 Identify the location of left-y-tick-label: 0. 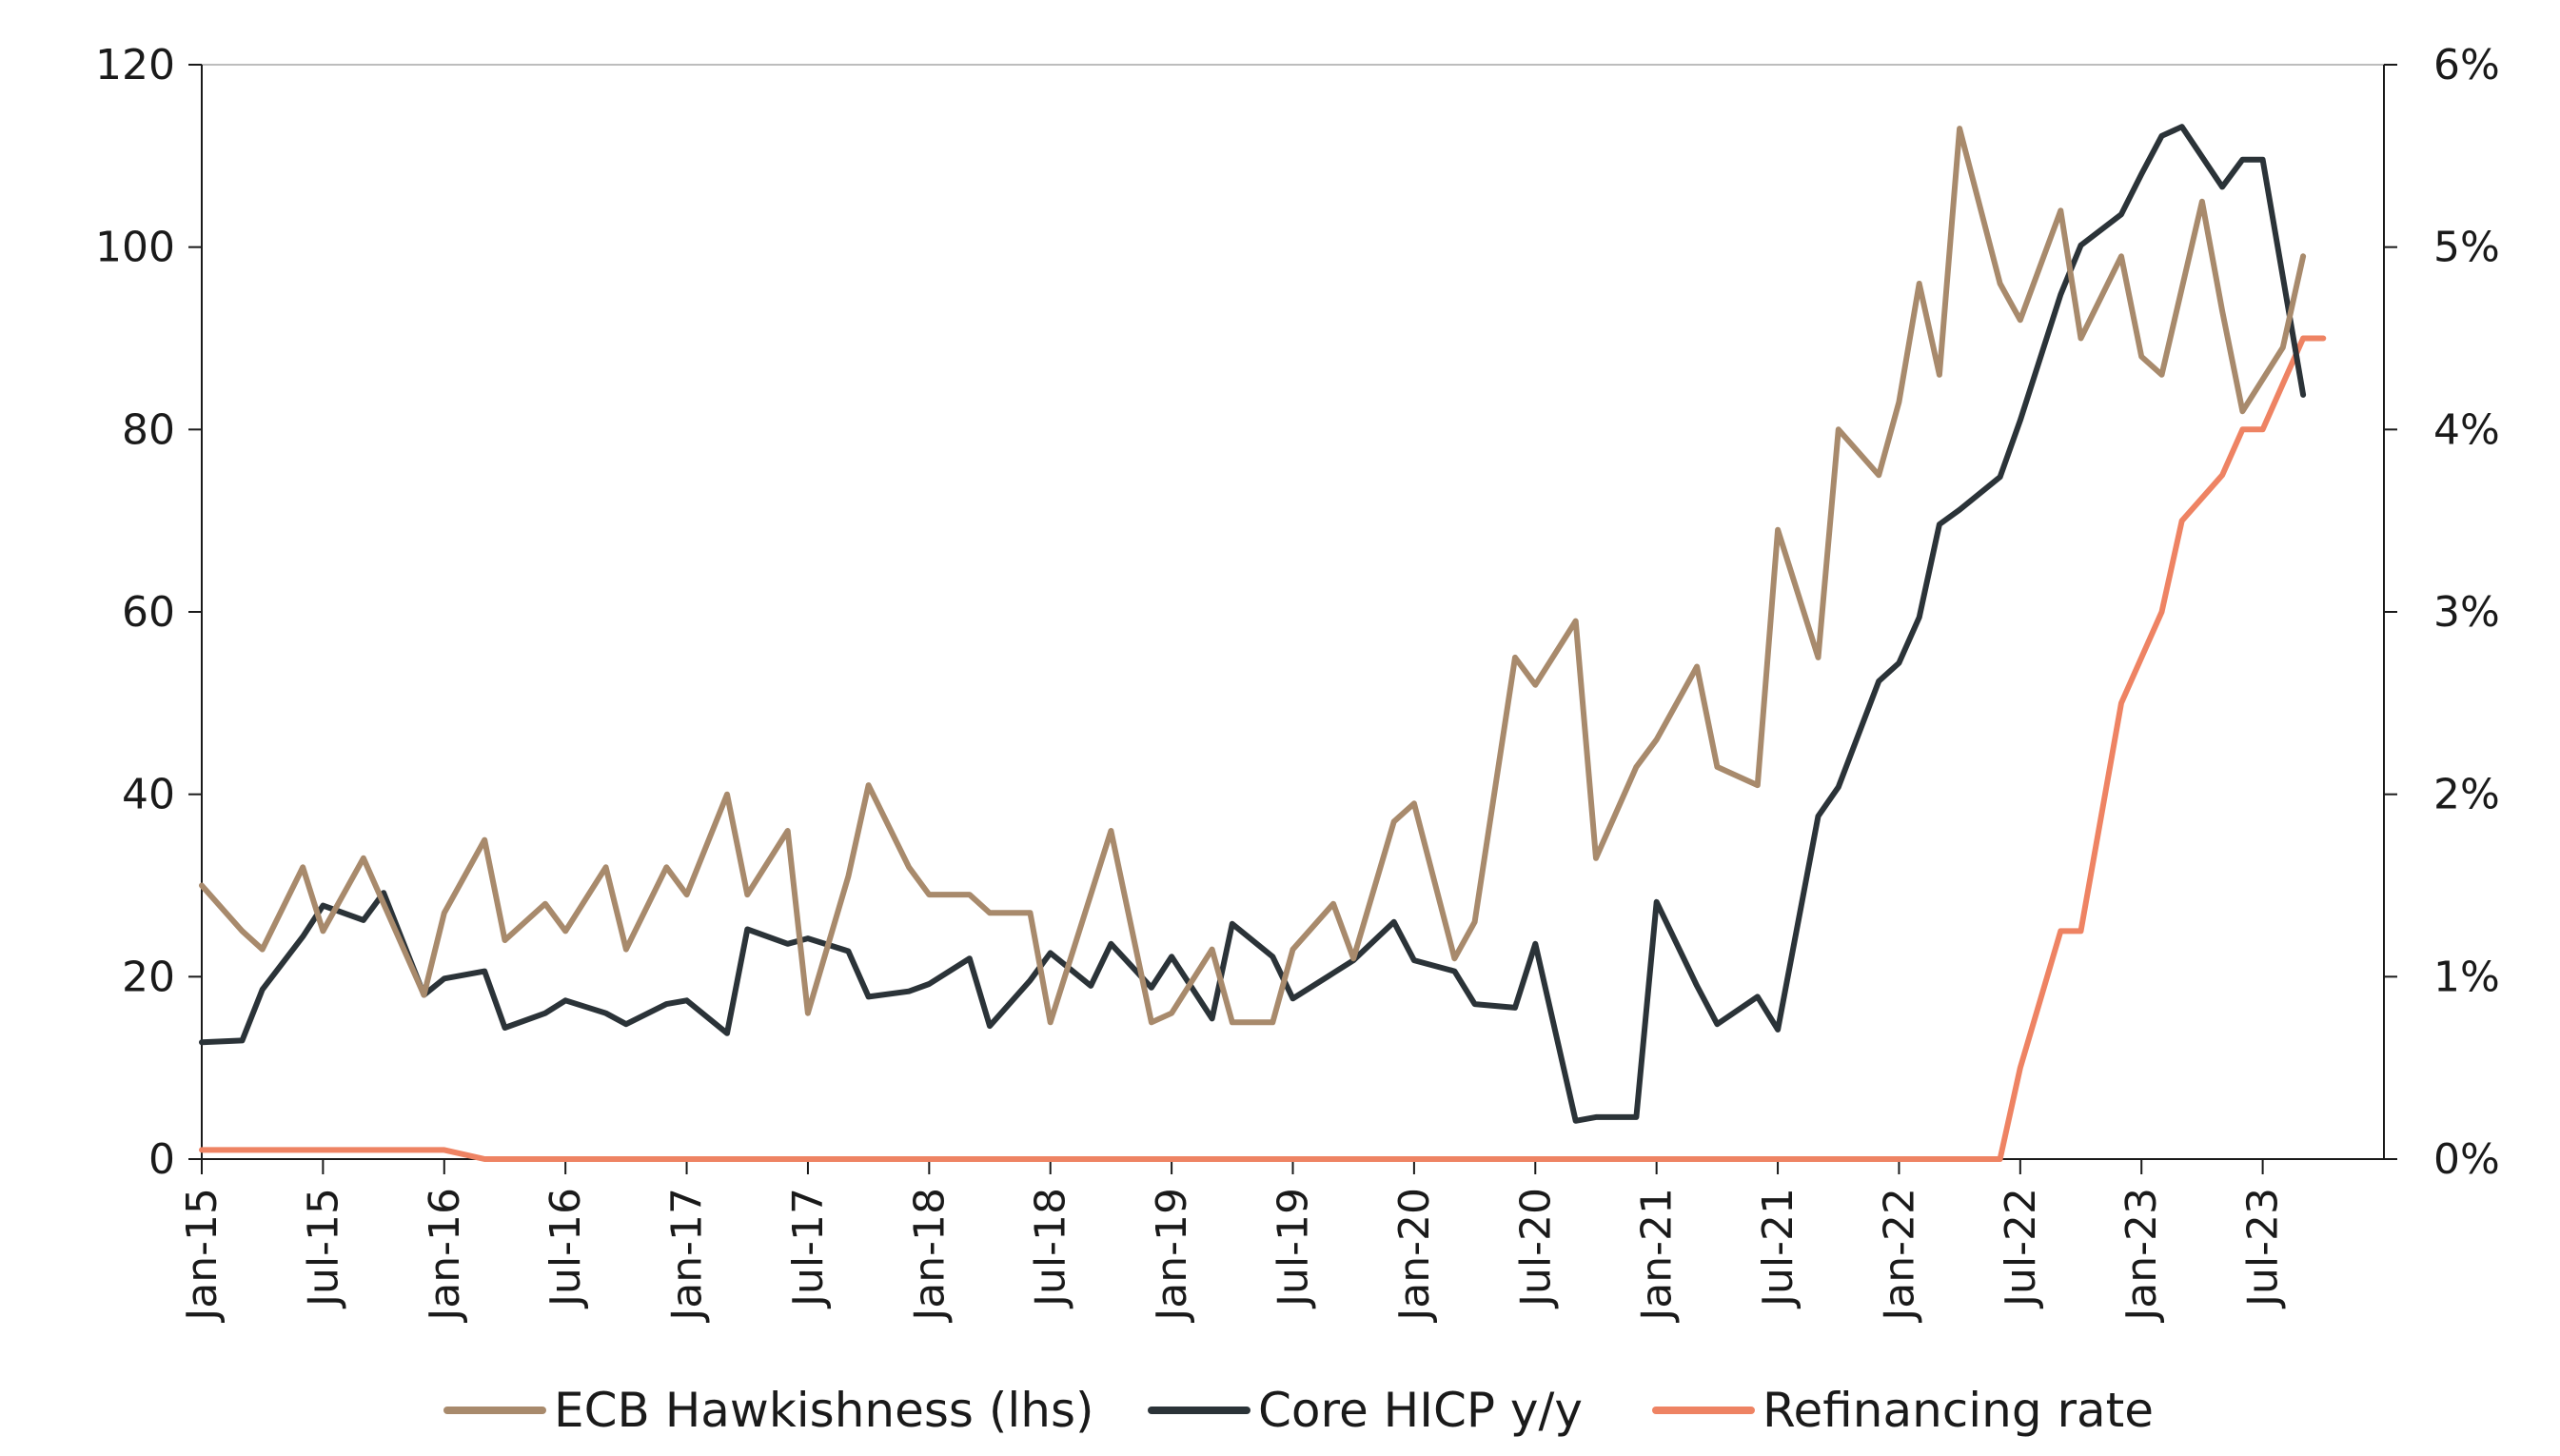
(161, 1159).